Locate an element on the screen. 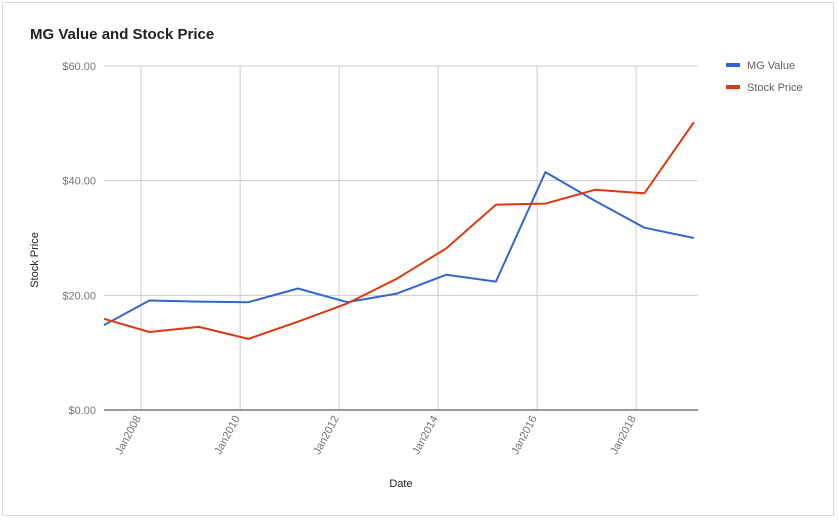  y-tick-label: $0.00 is located at coordinates (82, 411).